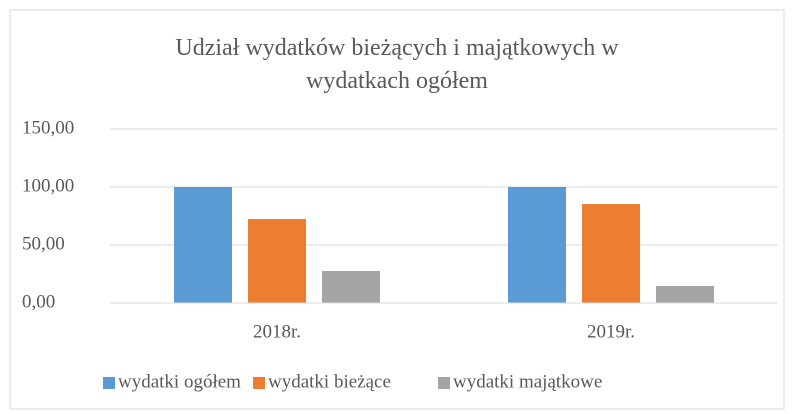 The image size is (795, 414). What do you see at coordinates (527, 381) in the screenshot?
I see `legend-label: wydatki majątkowe` at bounding box center [527, 381].